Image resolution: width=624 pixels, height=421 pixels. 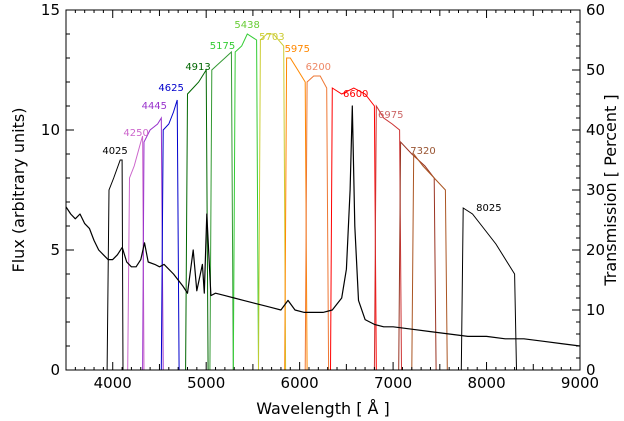 I want to click on y-tick-label: 0, so click(x=55, y=370).